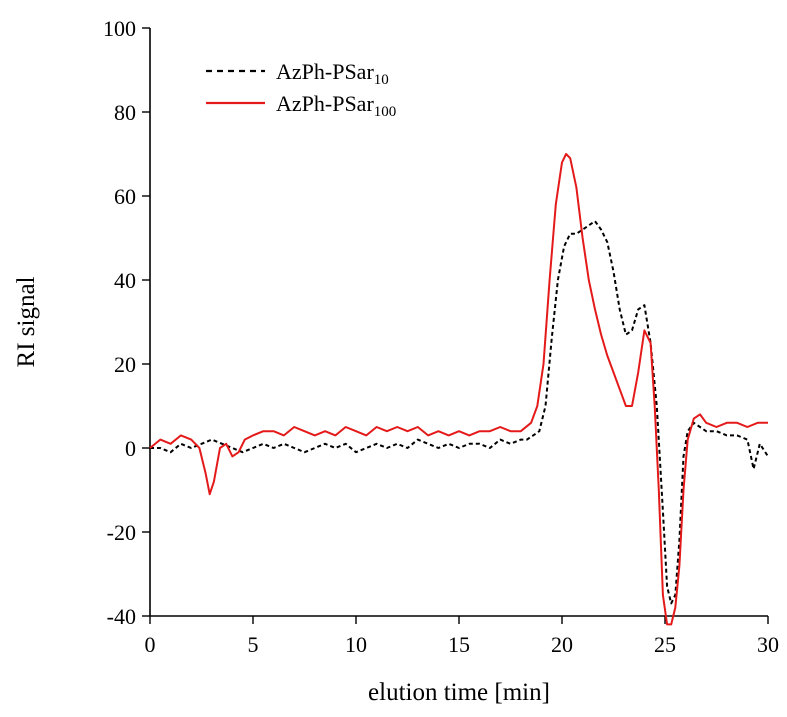 This screenshot has height=717, width=787. I want to click on y-tick-label--20: -20, so click(121, 532).